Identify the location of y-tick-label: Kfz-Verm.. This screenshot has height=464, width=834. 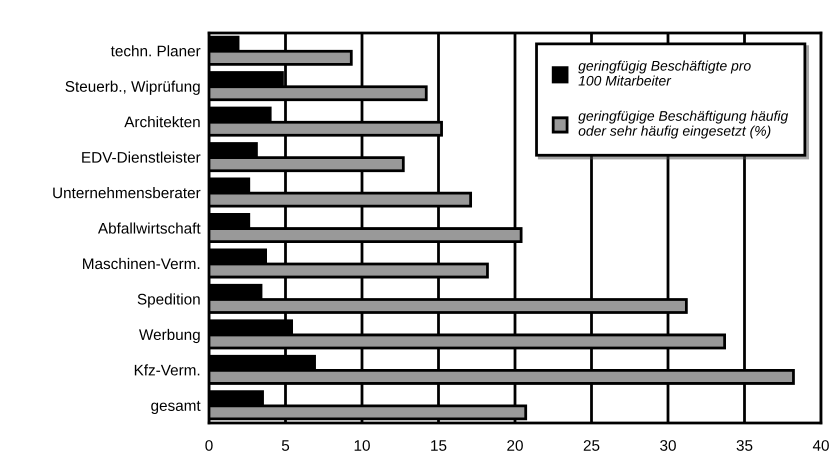
(167, 370).